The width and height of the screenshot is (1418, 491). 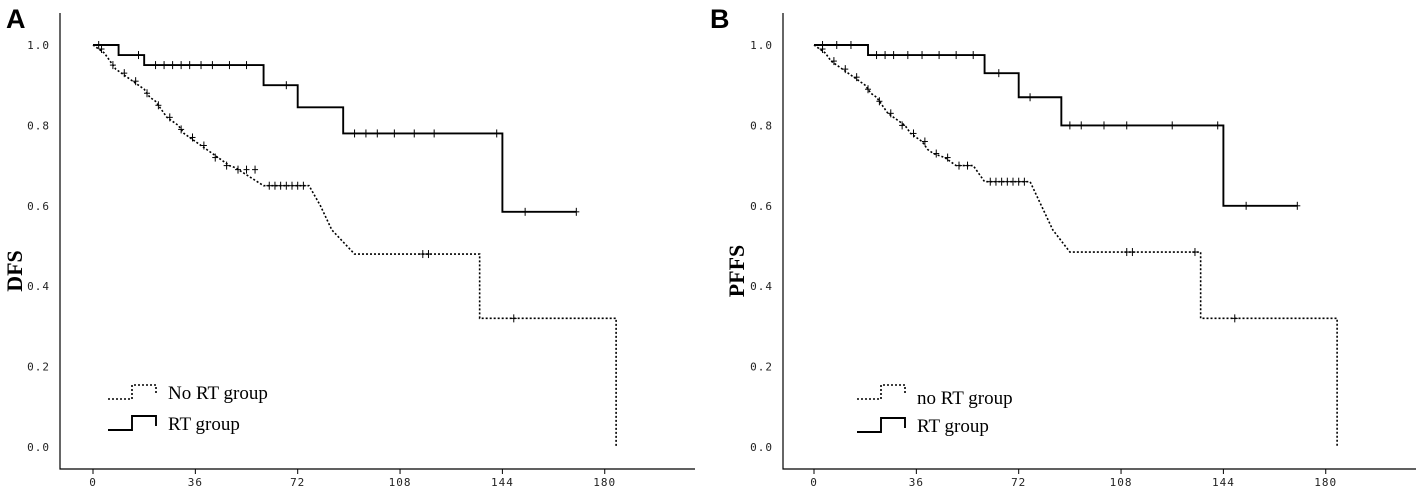 I want to click on legend-label-no-rt: no RT group, so click(x=965, y=398).